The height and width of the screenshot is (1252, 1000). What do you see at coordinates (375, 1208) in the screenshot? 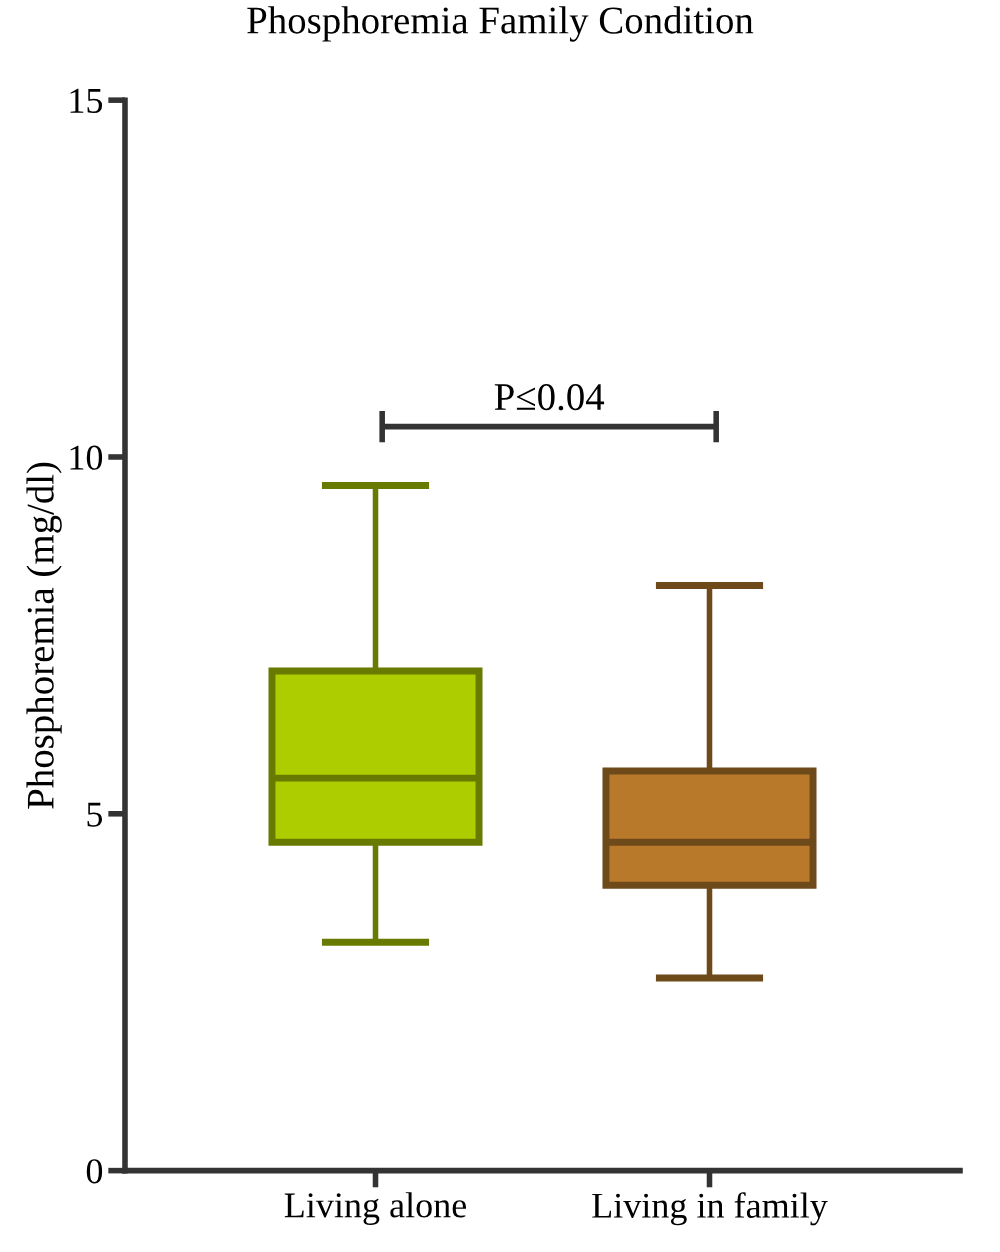
I see `x-tick-label: Living alone` at bounding box center [375, 1208].